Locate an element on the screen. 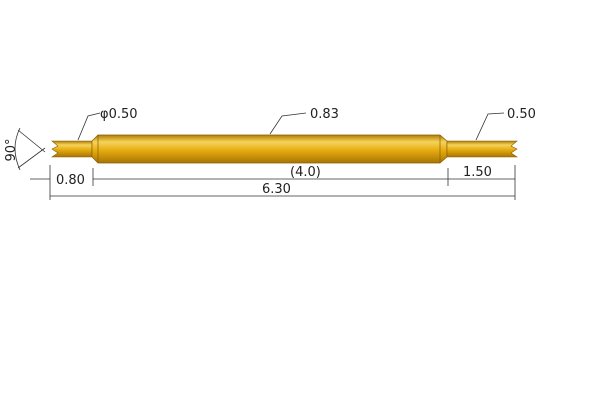 This screenshot has width=600, height=400. left-tip-diameter-label: φ0.50 is located at coordinates (119, 114).